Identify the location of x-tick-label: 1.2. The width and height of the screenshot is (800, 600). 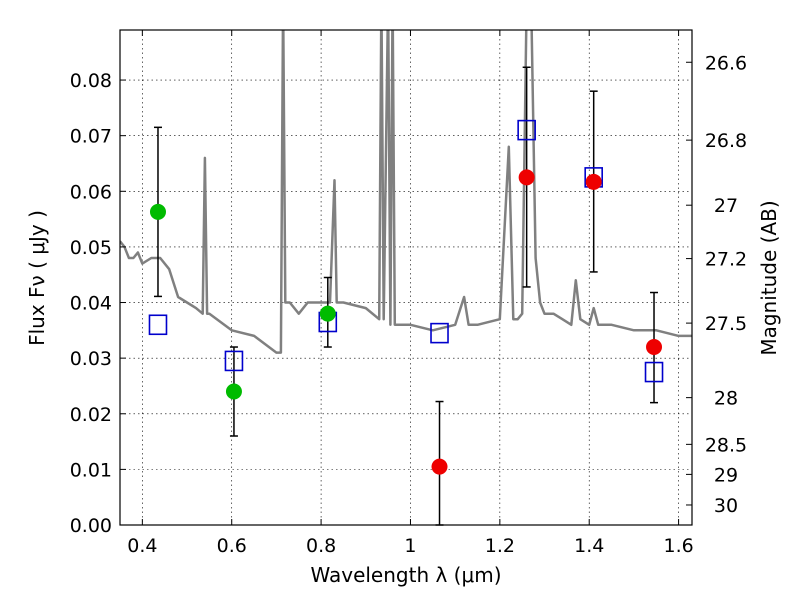
(500, 546).